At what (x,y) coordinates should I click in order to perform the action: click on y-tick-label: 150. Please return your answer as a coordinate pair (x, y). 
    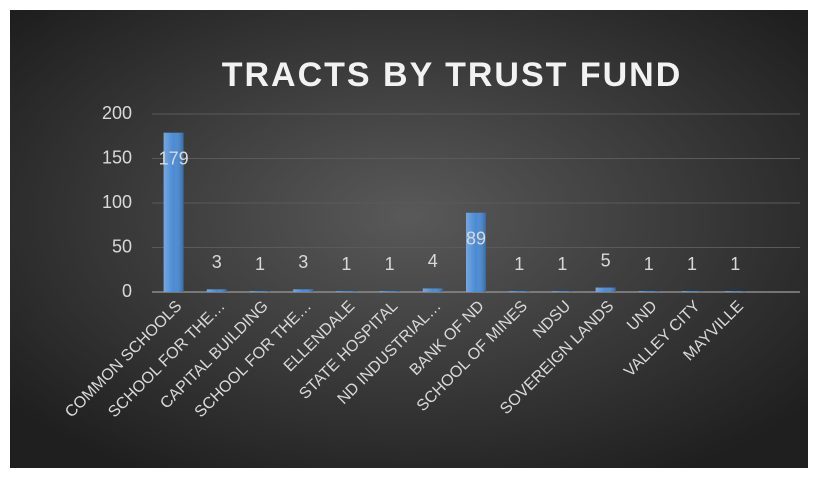
    Looking at the image, I should click on (117, 157).